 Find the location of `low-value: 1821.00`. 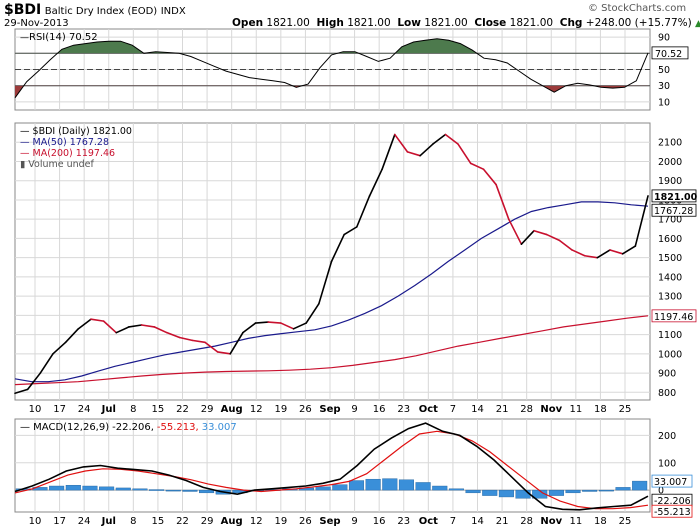

low-value: 1821.00 is located at coordinates (446, 23).